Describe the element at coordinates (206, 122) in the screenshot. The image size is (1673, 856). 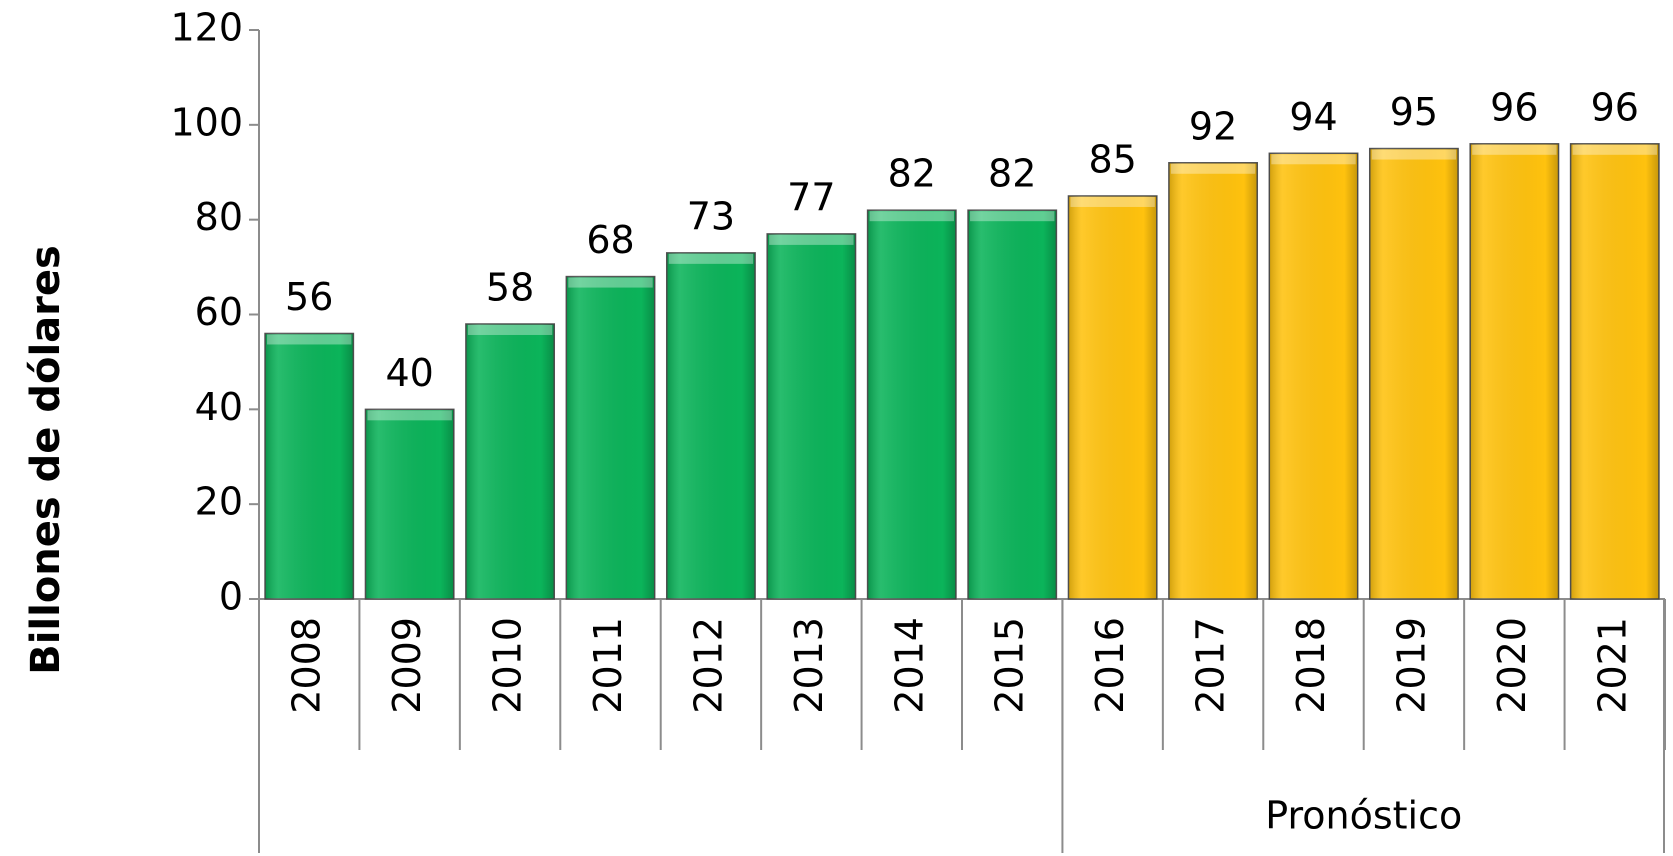
I see `y-tick-label: 100` at that location.